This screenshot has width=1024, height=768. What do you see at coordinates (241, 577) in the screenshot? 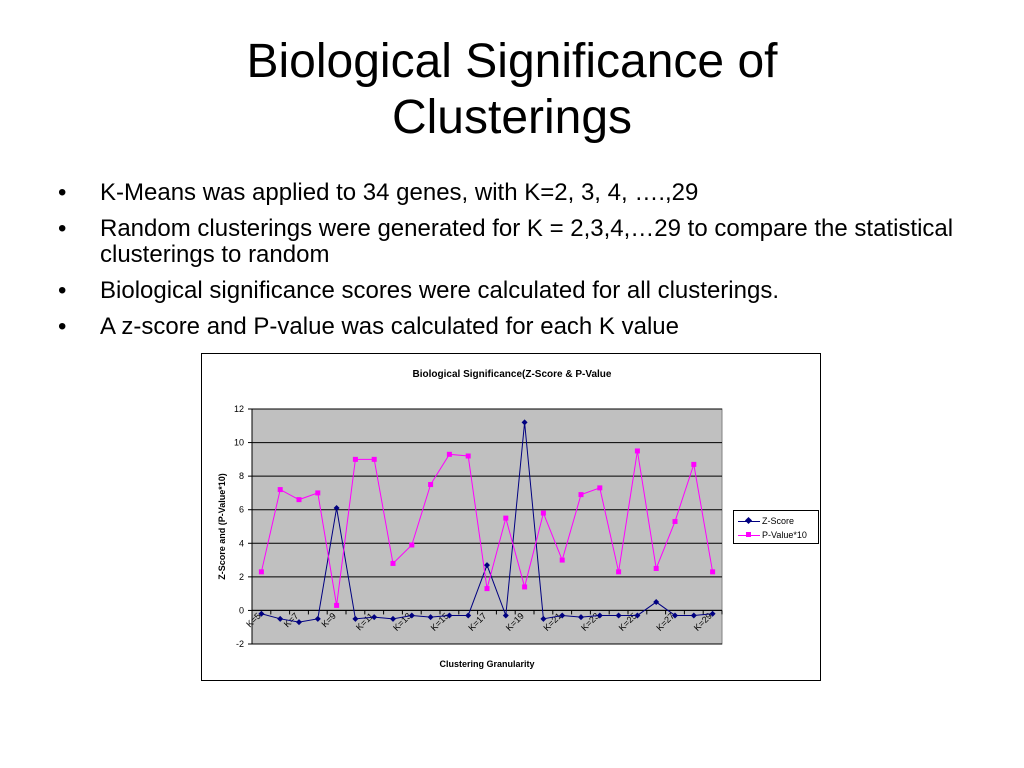
I see `y-tick-label: 2` at bounding box center [241, 577].